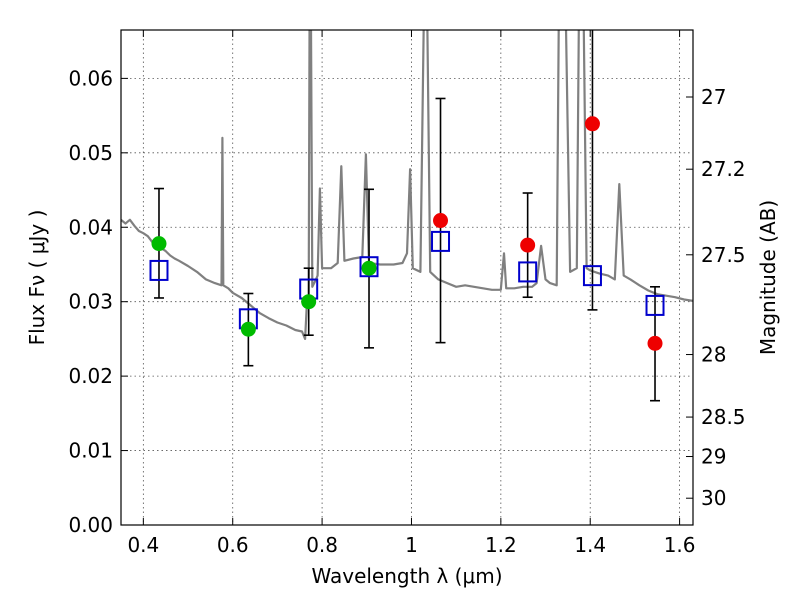 Image resolution: width=800 pixels, height=600 pixels. What do you see at coordinates (90, 78) in the screenshot?
I see `y-tick-label: 0.06` at bounding box center [90, 78].